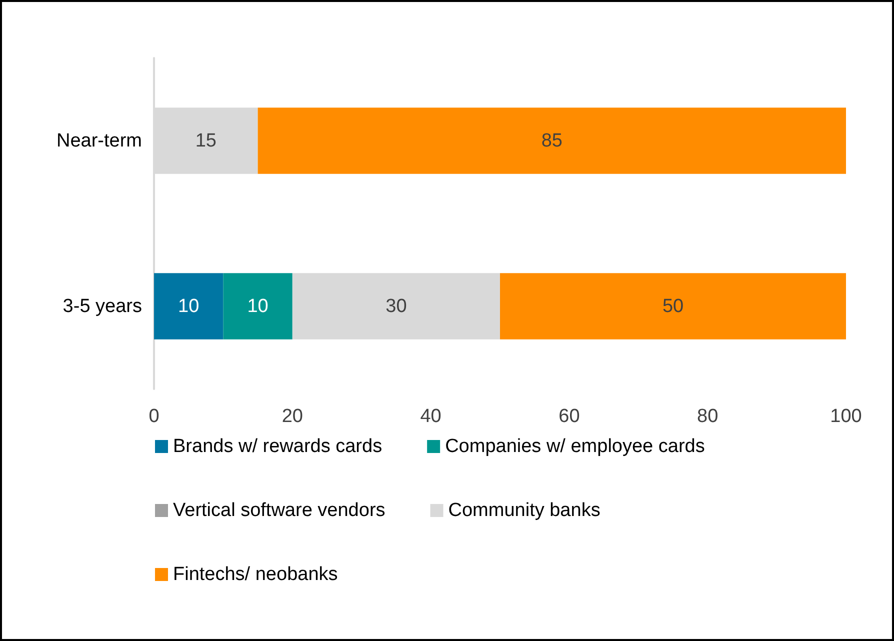 This screenshot has height=641, width=894. I want to click on legend-label: Fintechs/ neobanks, so click(255, 574).